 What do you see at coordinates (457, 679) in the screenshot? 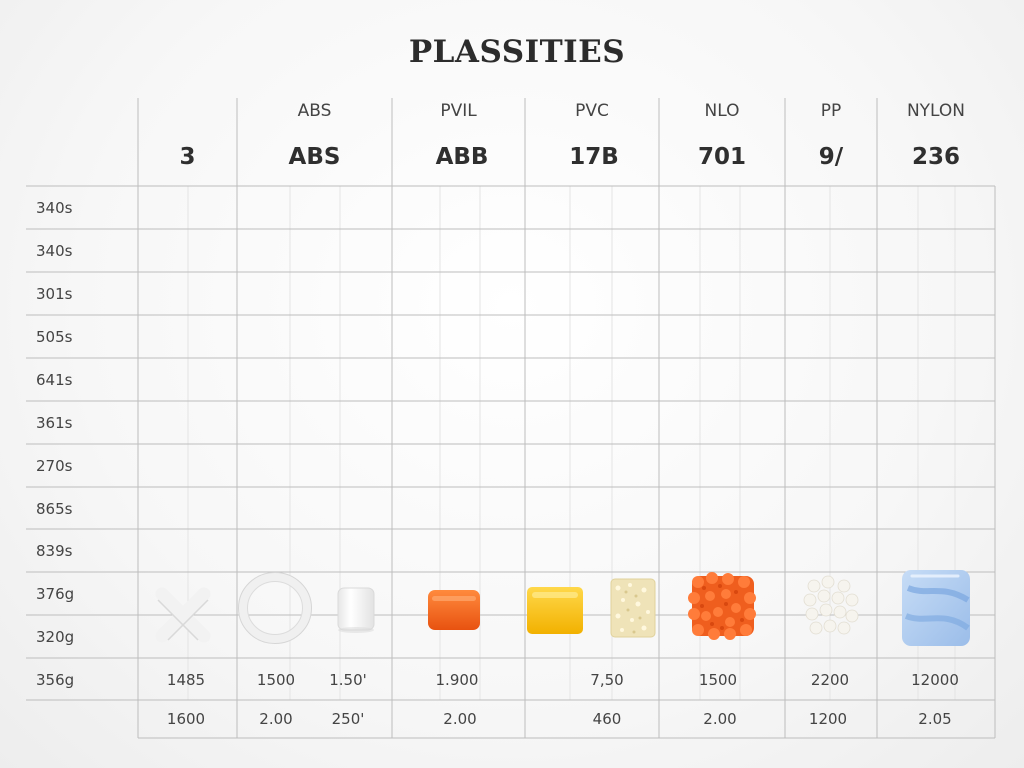
I see `table-cell: 1.900` at bounding box center [457, 679].